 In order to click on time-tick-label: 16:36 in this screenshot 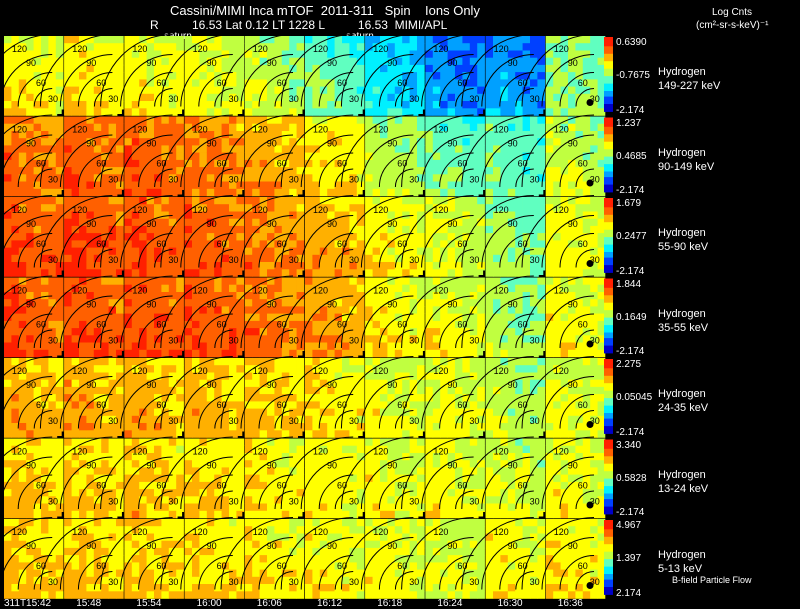, I will do `click(570, 603)`.